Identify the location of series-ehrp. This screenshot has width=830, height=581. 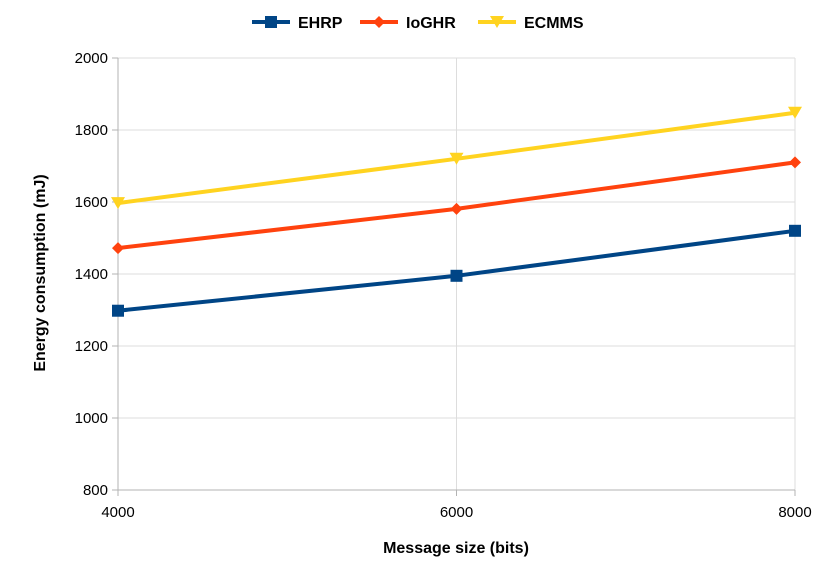
(456, 270).